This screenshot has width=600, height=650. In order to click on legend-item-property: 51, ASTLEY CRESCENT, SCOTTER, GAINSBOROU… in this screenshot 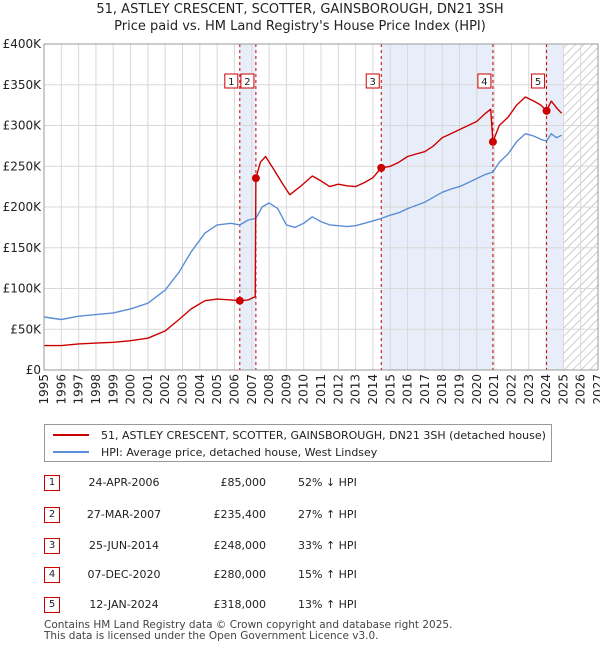, I will do `click(299, 435)`.